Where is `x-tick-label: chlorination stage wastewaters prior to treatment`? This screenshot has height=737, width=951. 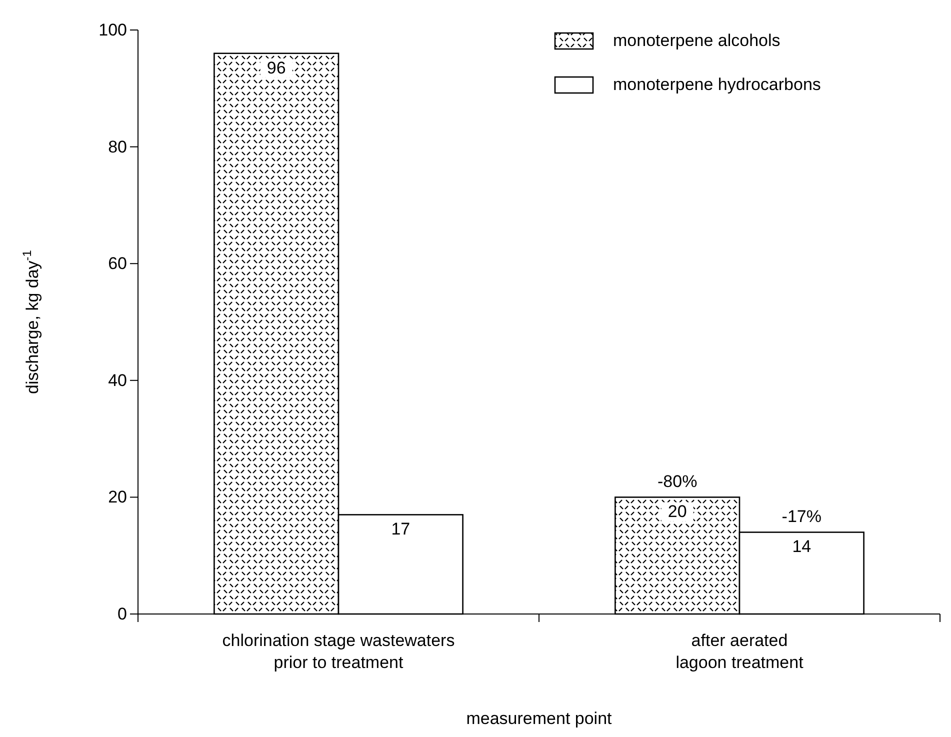 x-tick-label: chlorination stage wastewaters prior to treatment is located at coordinates (338, 651).